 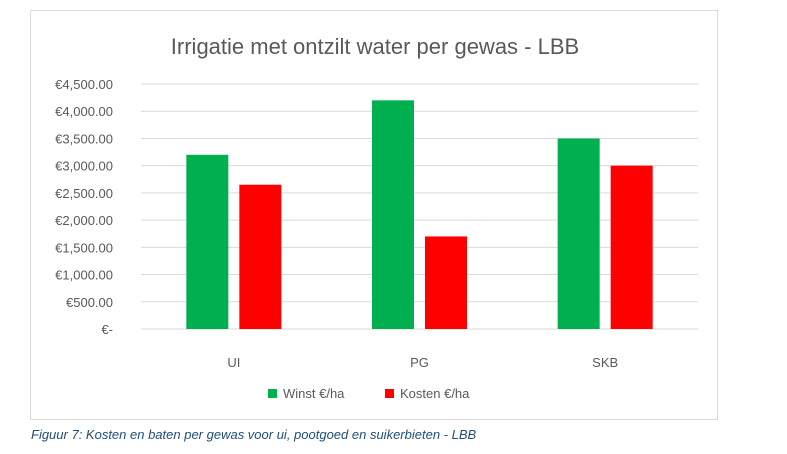 What do you see at coordinates (84, 111) in the screenshot?
I see `y-tick-label: €4,000.00` at bounding box center [84, 111].